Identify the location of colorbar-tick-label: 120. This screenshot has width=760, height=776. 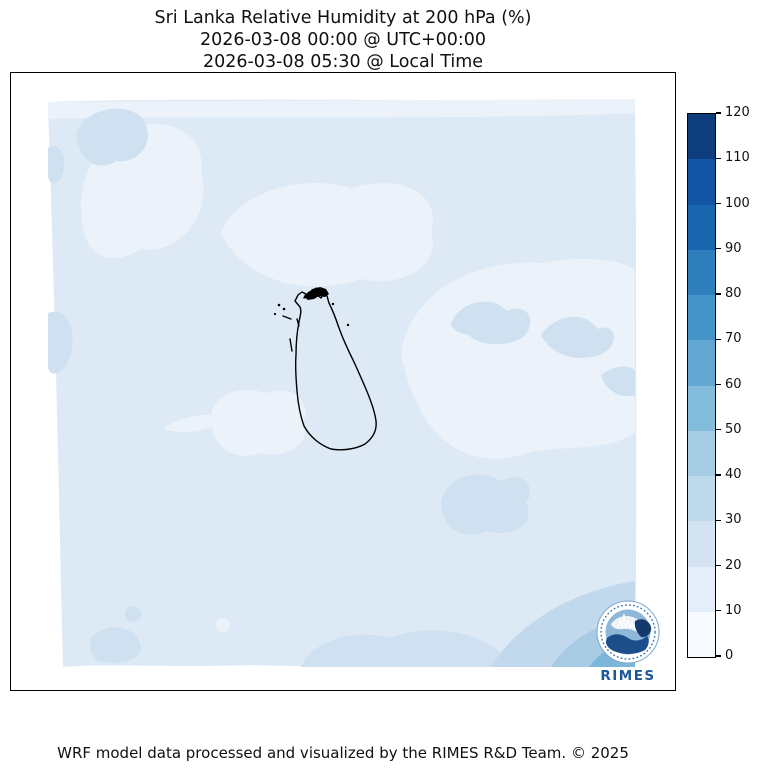
(737, 112).